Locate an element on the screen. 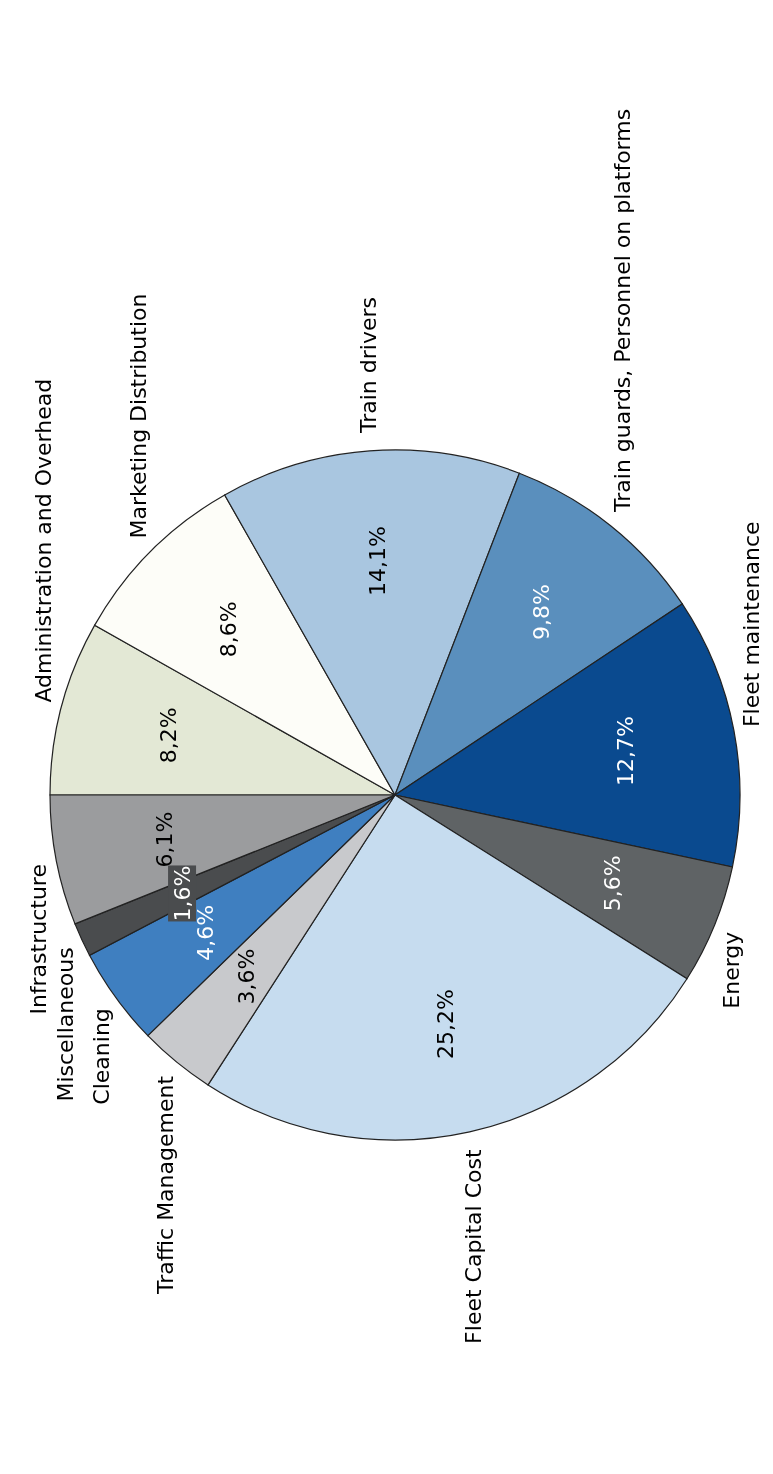  data-label: 4,6% is located at coordinates (205, 932).